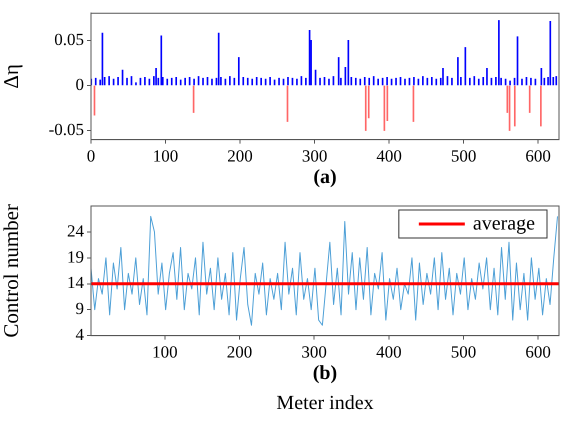  What do you see at coordinates (75, 256) in the screenshot?
I see `y-tick-label: 19` at bounding box center [75, 256].